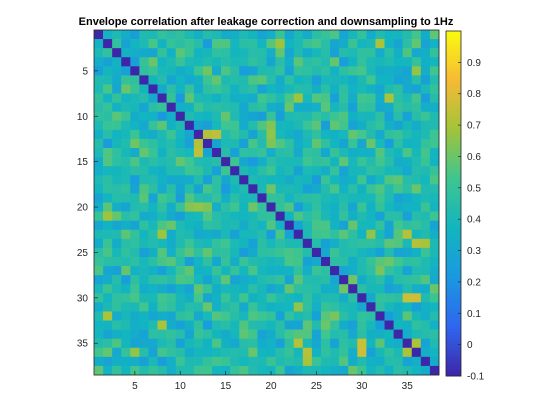 This screenshot has width=560, height=420. Describe the element at coordinates (471, 220) in the screenshot. I see `colorbar-axis: -0.100.10.20.30.40.50.60.70.80.9` at that location.